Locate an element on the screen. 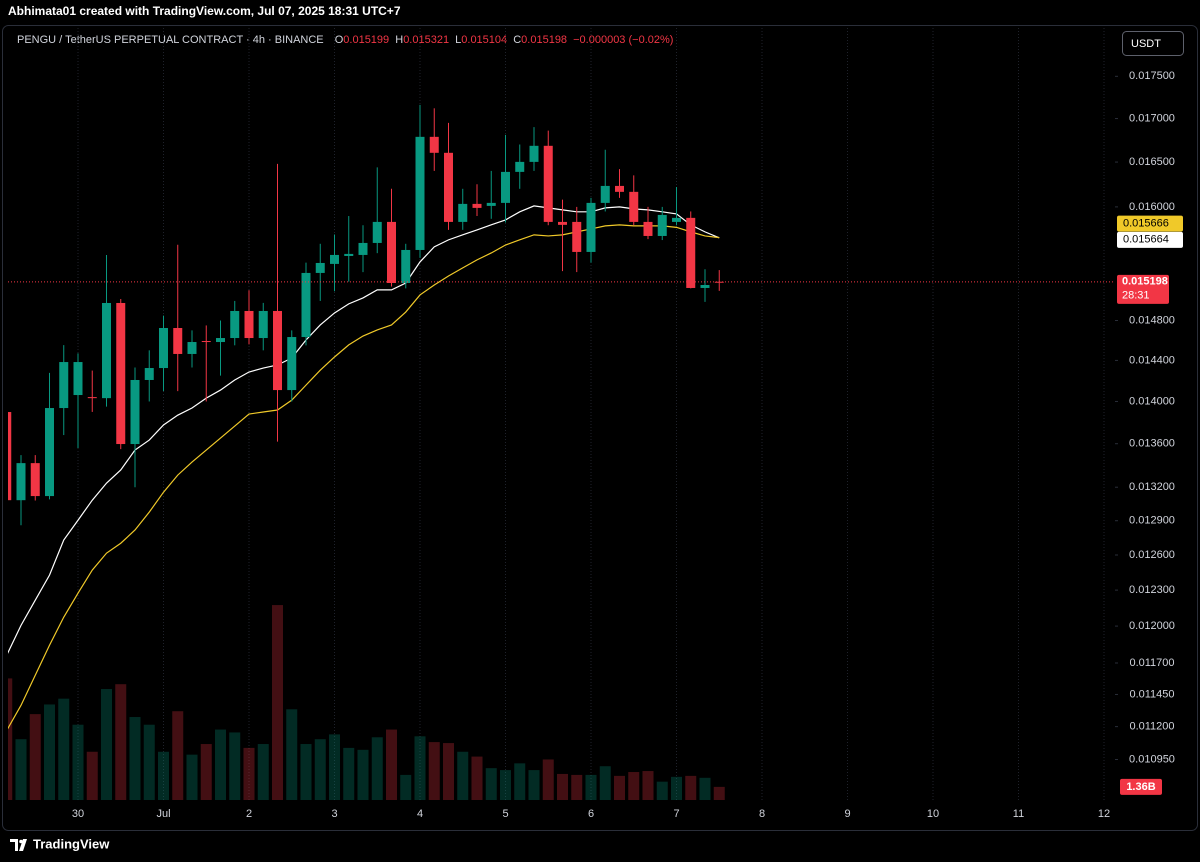  price-value: 0.015198 is located at coordinates (1145, 282).